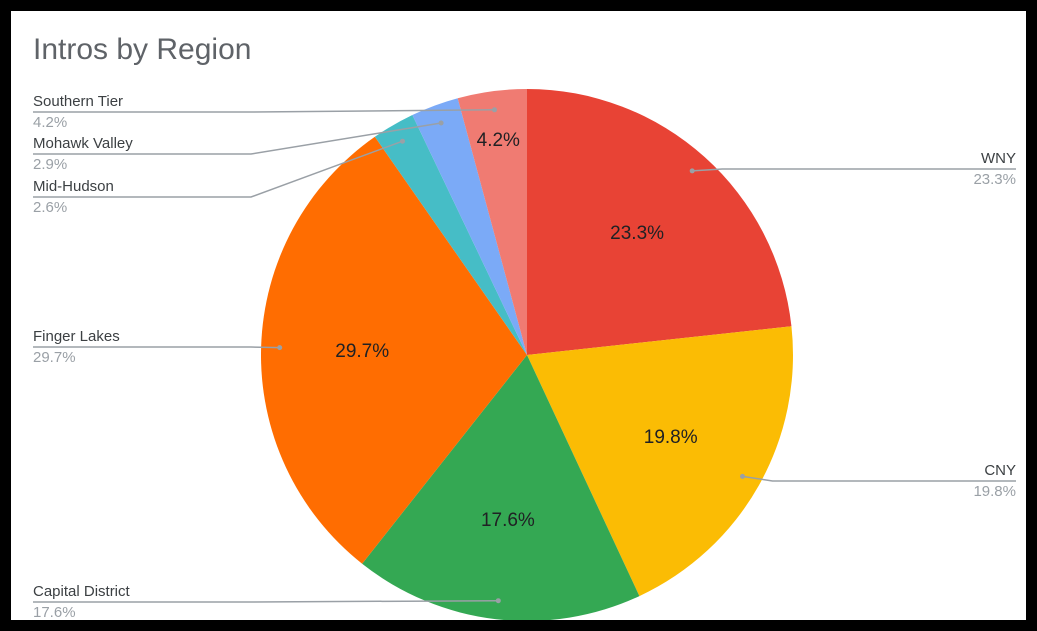 This screenshot has height=631, width=1037. I want to click on pie-slice-southern-tier, so click(492, 222).